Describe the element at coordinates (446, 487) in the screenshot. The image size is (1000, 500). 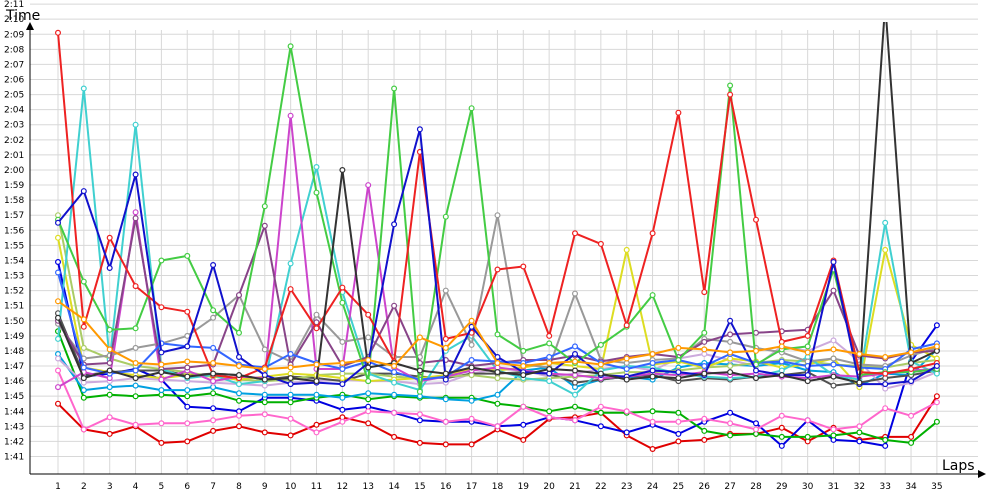
I see `x-tick-label: 16` at that location.